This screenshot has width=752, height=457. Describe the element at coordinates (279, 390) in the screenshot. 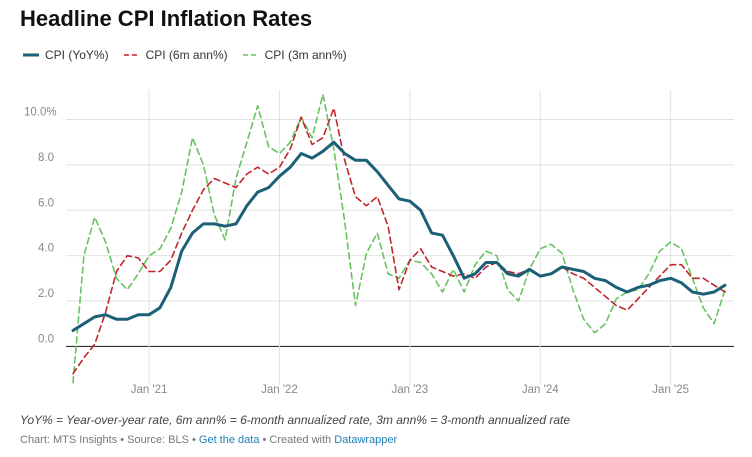

I see `x-tick-label: Jan '22` at that location.